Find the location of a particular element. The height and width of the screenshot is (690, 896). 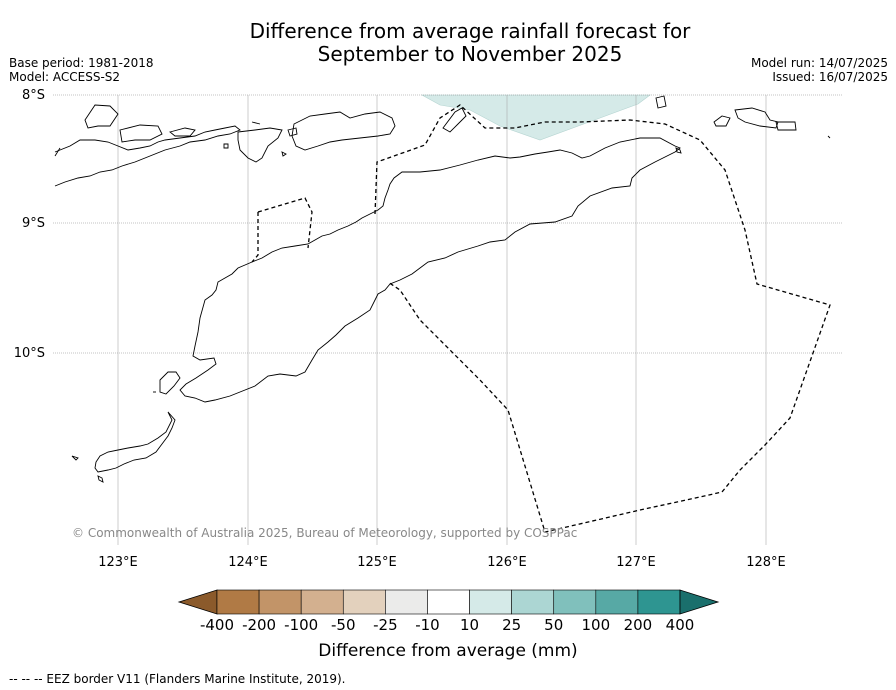

lon-label-124e: 124°E is located at coordinates (248, 562).